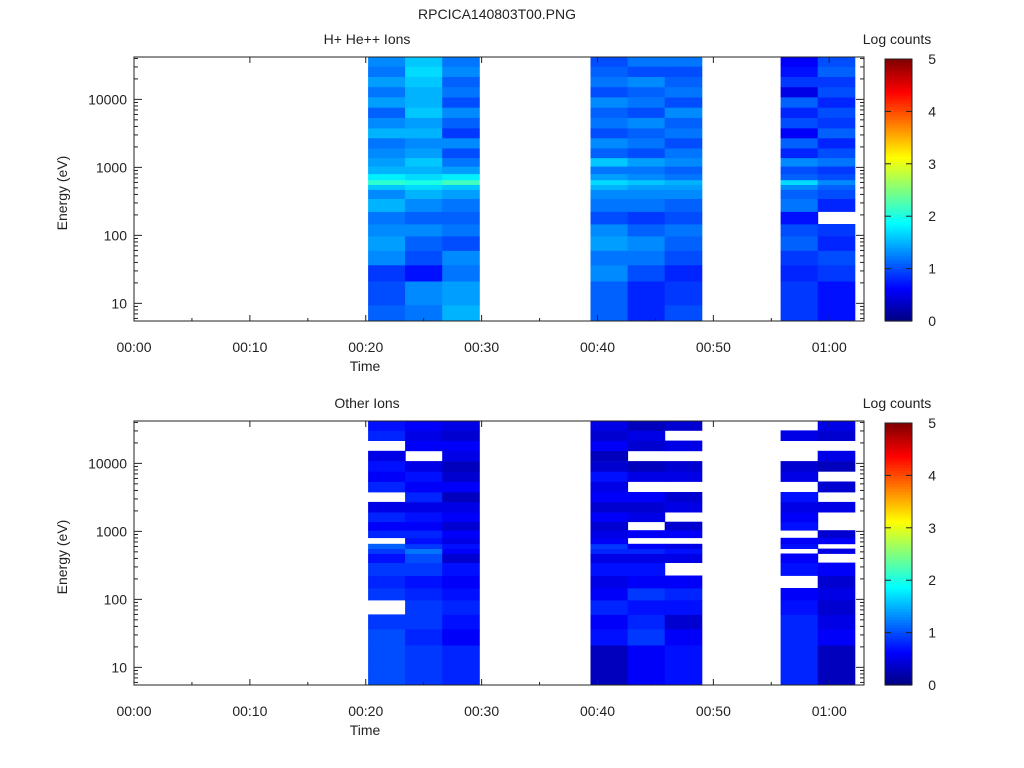 The image size is (1024, 768). Describe the element at coordinates (897, 39) in the screenshot. I see `colorbar-label: Log counts` at that location.